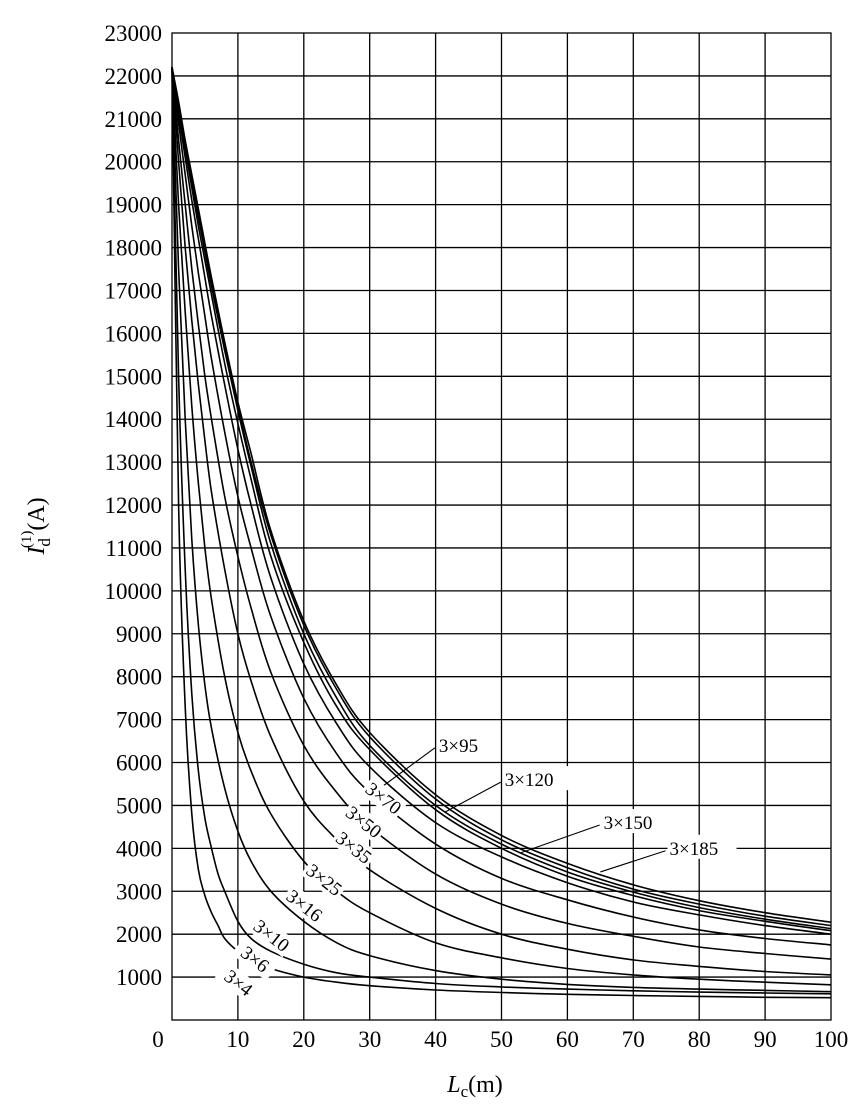 Image resolution: width=854 pixels, height=1107 pixels. What do you see at coordinates (158, 1039) in the screenshot?
I see `x-tick-label: 0` at bounding box center [158, 1039].